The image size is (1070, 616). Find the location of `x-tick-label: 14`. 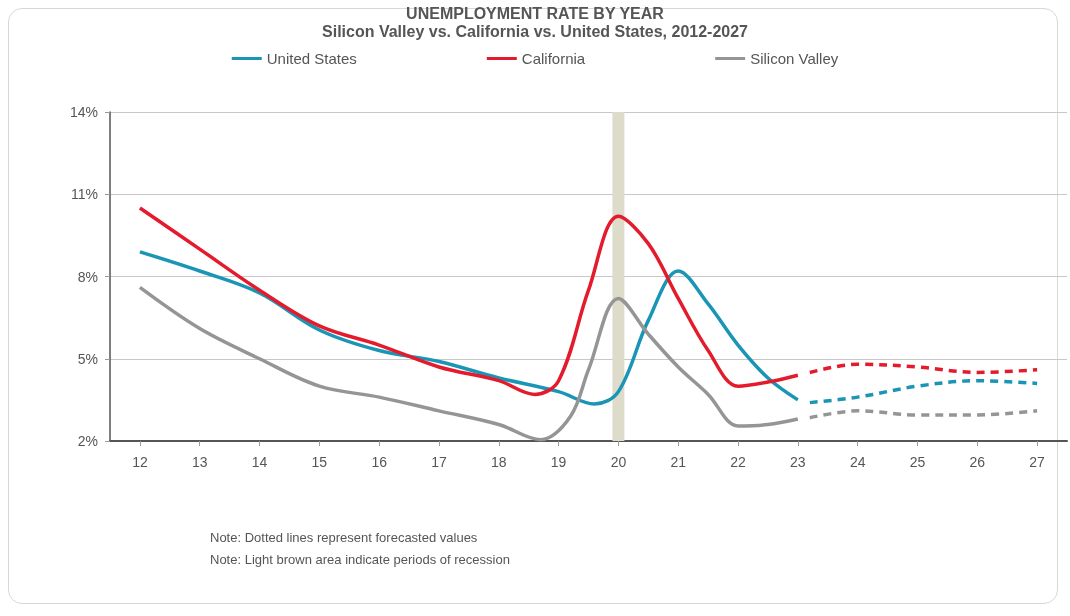

x-tick-label: 14 is located at coordinates (259, 462).